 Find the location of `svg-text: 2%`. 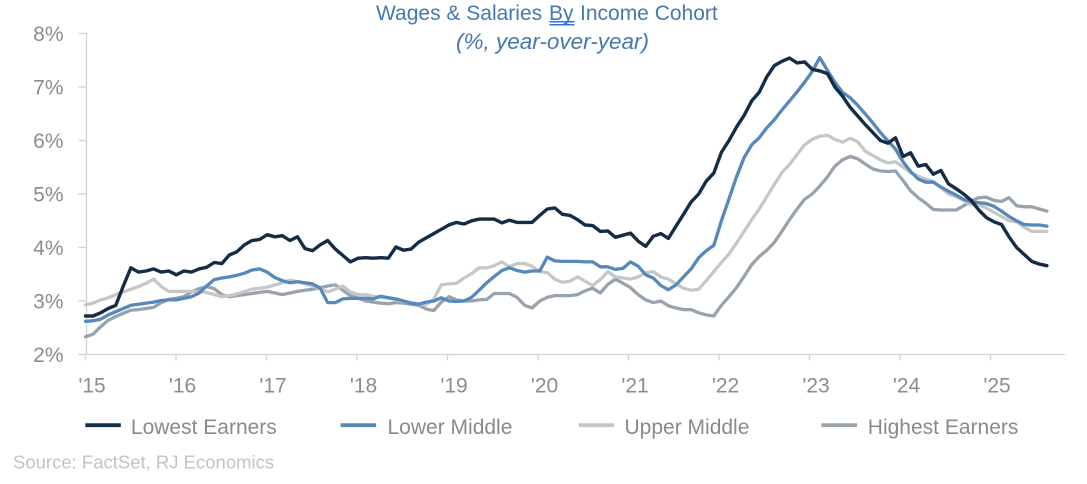

svg-text: 2% is located at coordinates (48, 355).